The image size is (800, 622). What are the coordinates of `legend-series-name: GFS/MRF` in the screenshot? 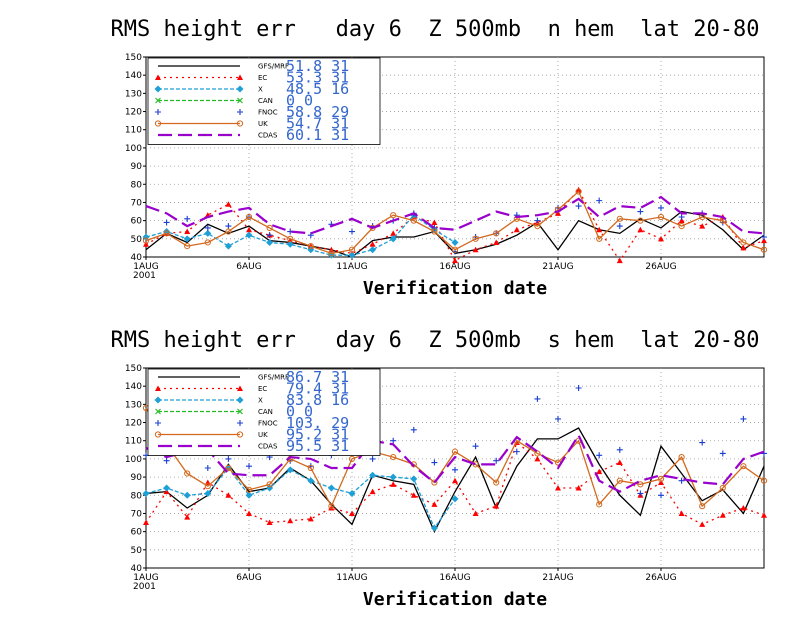 It's located at (273, 67).